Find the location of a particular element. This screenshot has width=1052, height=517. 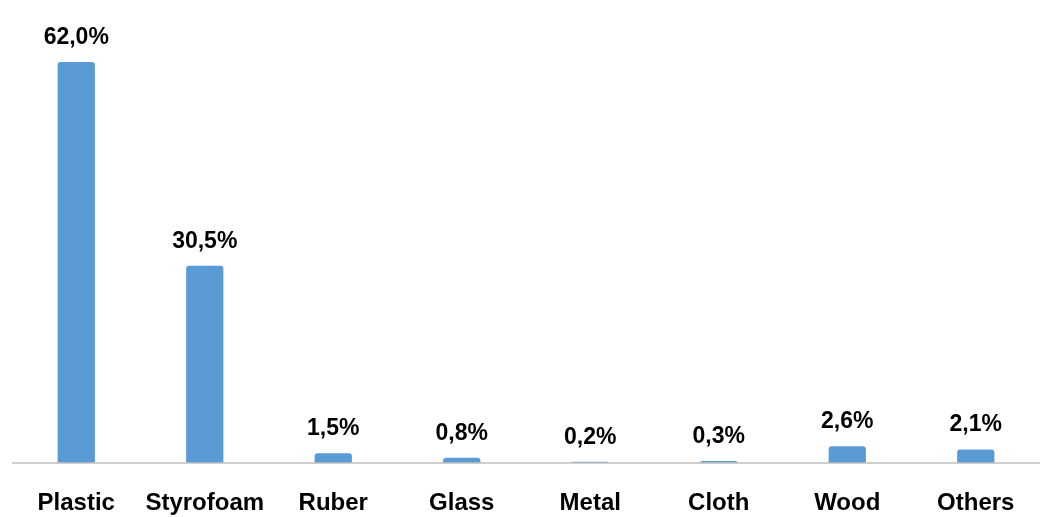

data-label: 0,2% is located at coordinates (590, 435).